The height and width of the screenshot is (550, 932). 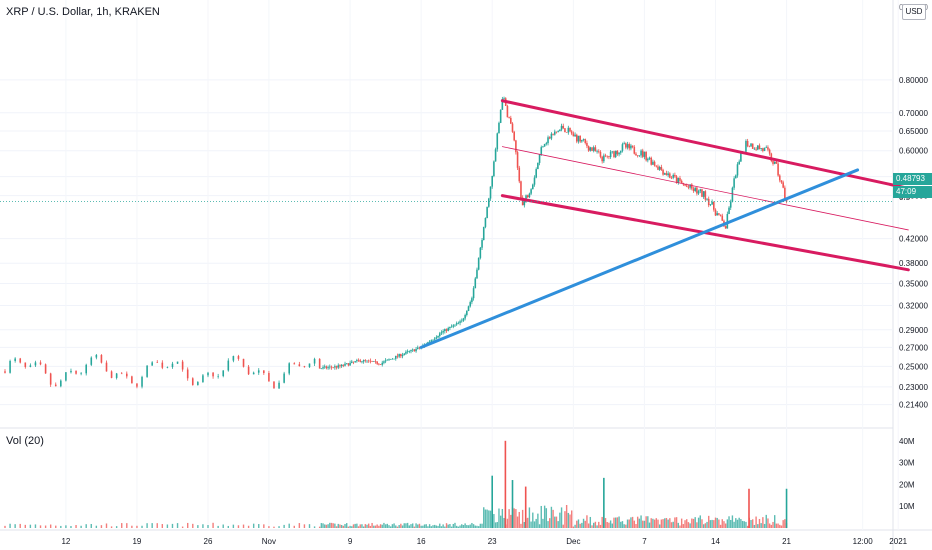 What do you see at coordinates (83, 12) in the screenshot?
I see `symbol-title: XRP / U.S. Dollar, 1h, KRAKEN` at bounding box center [83, 12].